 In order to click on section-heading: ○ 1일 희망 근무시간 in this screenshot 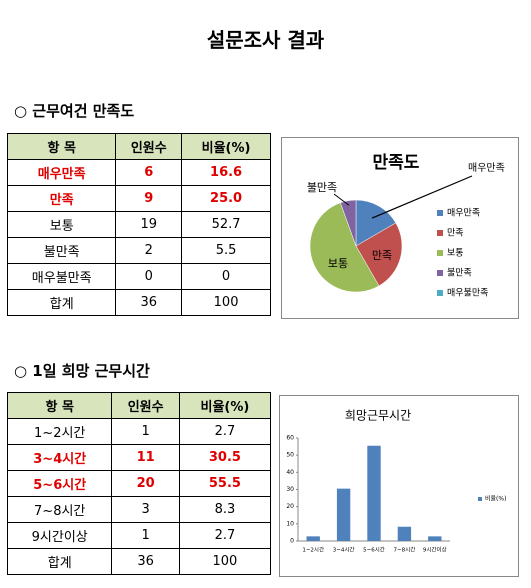, I will do `click(82, 371)`.